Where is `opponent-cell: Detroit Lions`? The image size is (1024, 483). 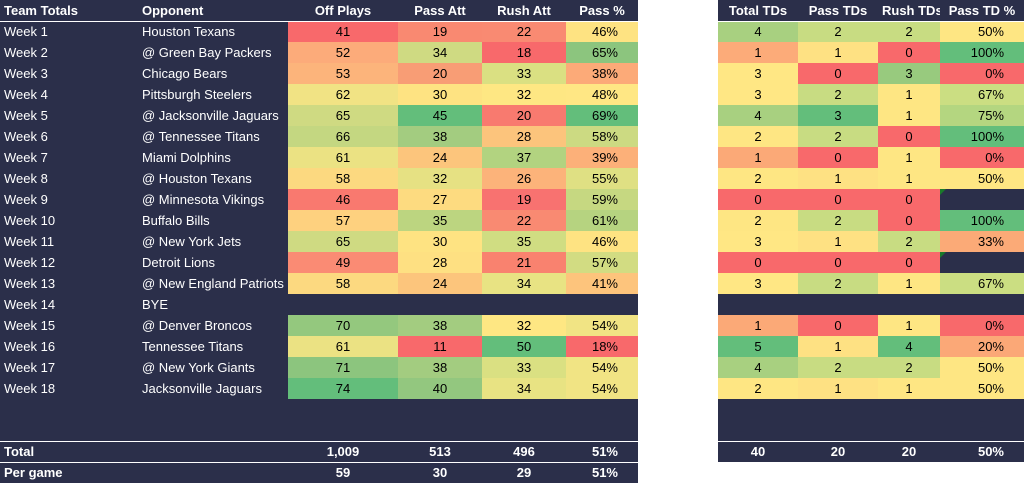
opponent-cell: Detroit Lions is located at coordinates (213, 262).